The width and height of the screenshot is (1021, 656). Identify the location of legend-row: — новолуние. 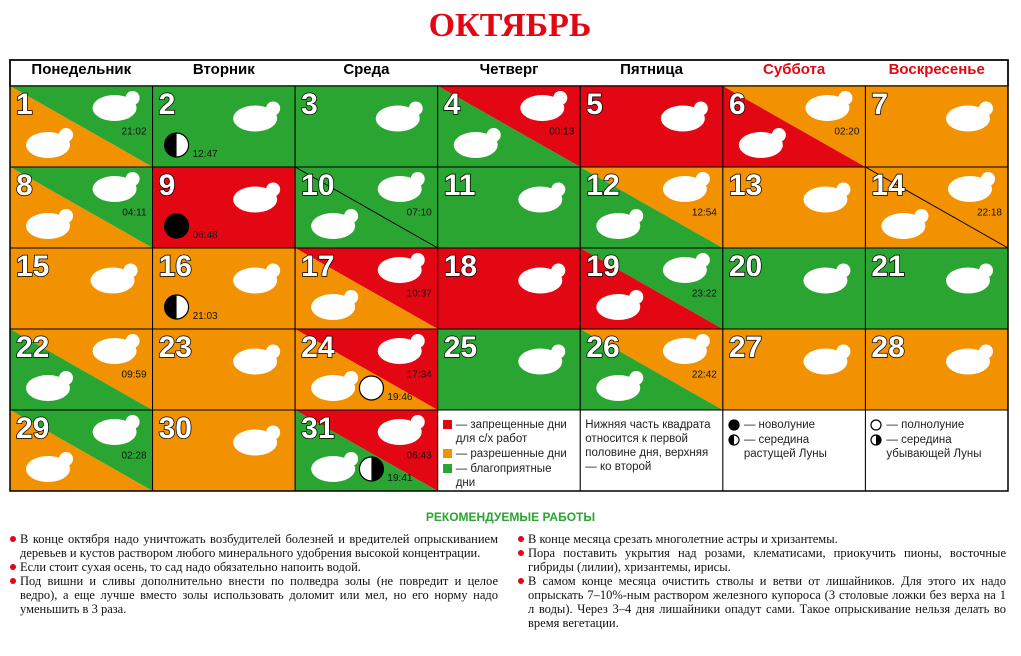
(793, 425).